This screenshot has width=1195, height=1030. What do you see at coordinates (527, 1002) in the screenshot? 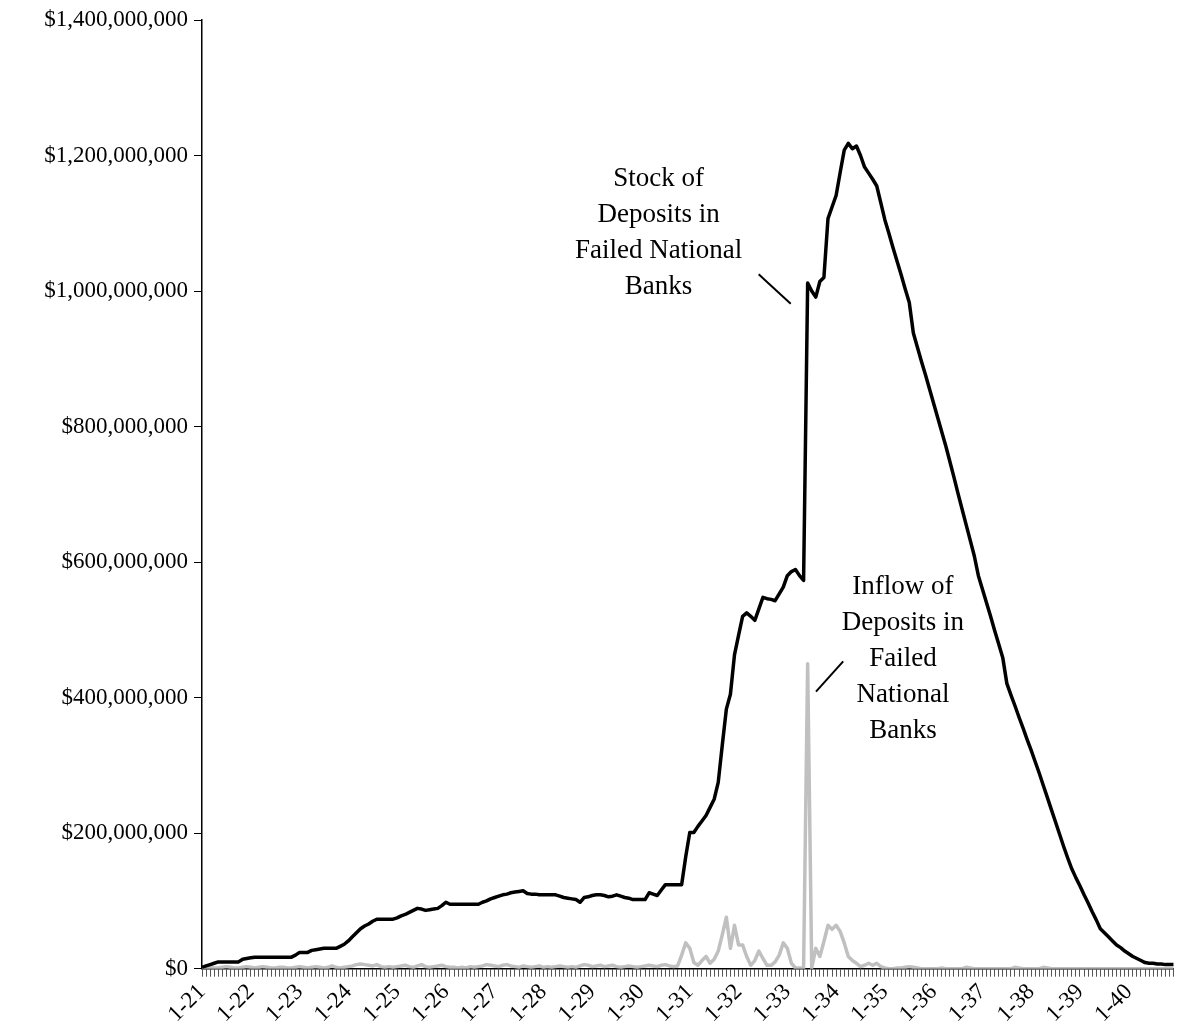
I see `x-tick-label: 1-28` at bounding box center [527, 1002].